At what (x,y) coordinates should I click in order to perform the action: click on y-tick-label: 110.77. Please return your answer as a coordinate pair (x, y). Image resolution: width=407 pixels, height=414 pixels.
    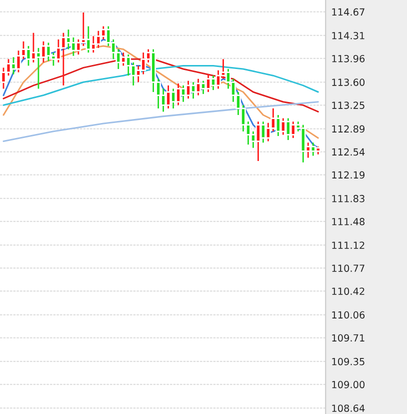
    Looking at the image, I should click on (348, 268).